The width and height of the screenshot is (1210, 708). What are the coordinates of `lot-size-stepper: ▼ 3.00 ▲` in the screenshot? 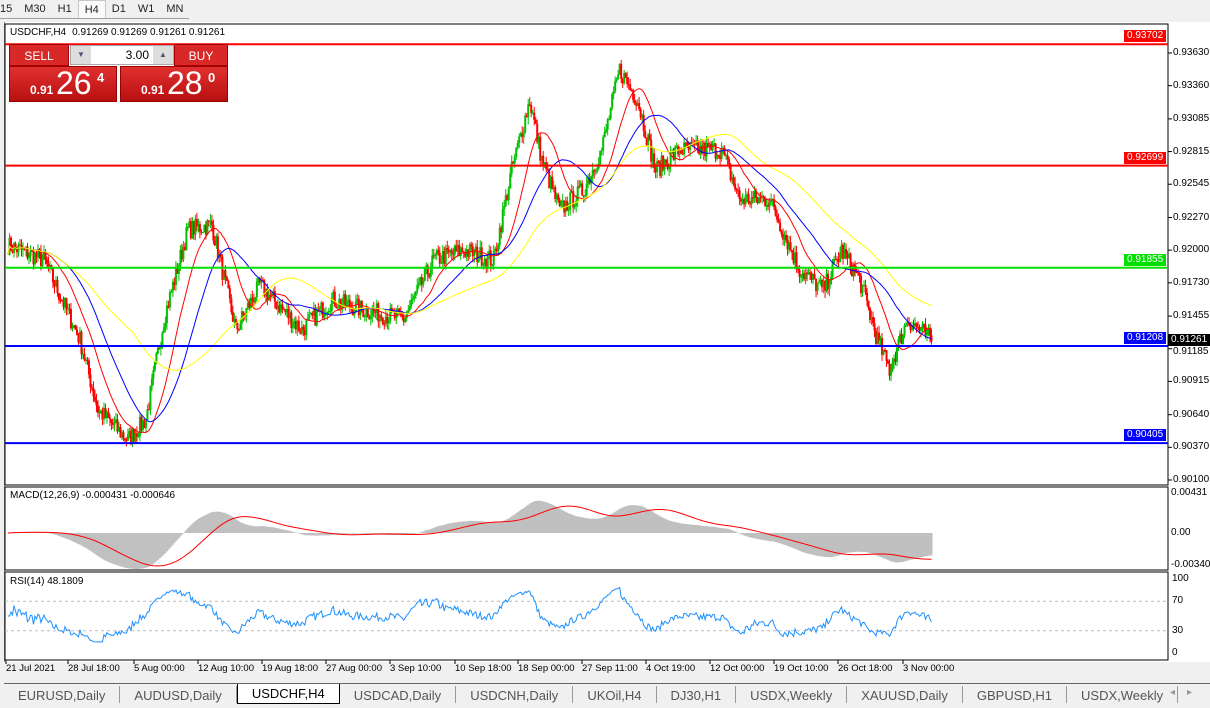 It's located at (122, 55).